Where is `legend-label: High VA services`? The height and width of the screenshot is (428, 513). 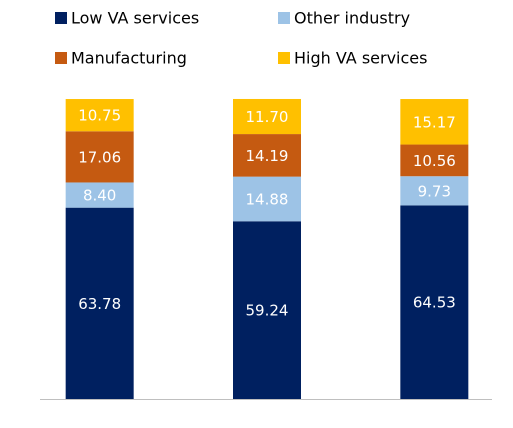
legend-label: High VA services is located at coordinates (360, 58).